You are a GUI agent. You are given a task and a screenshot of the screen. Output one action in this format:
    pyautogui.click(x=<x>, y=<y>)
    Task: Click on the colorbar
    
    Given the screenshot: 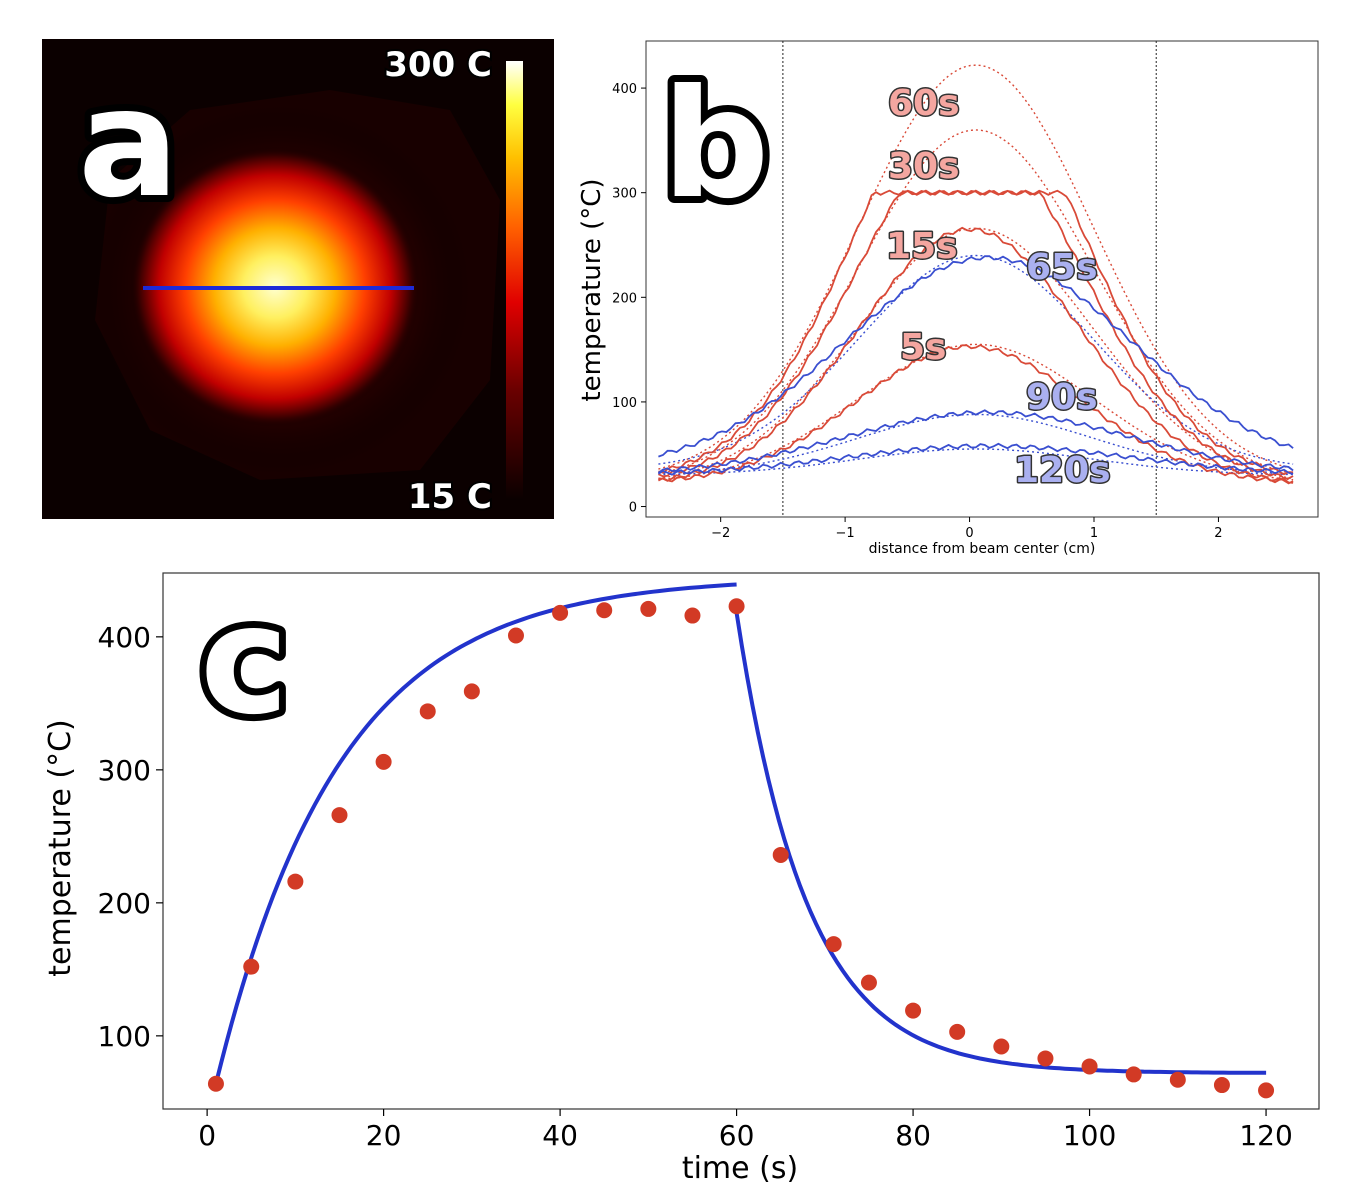 What is the action you would take?
    pyautogui.click(x=514, y=280)
    